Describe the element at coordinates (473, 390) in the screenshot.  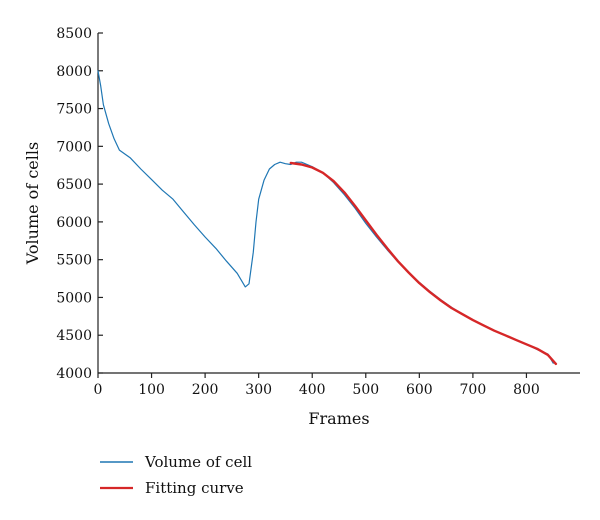
I see `x-tick-label: 700` at that location.